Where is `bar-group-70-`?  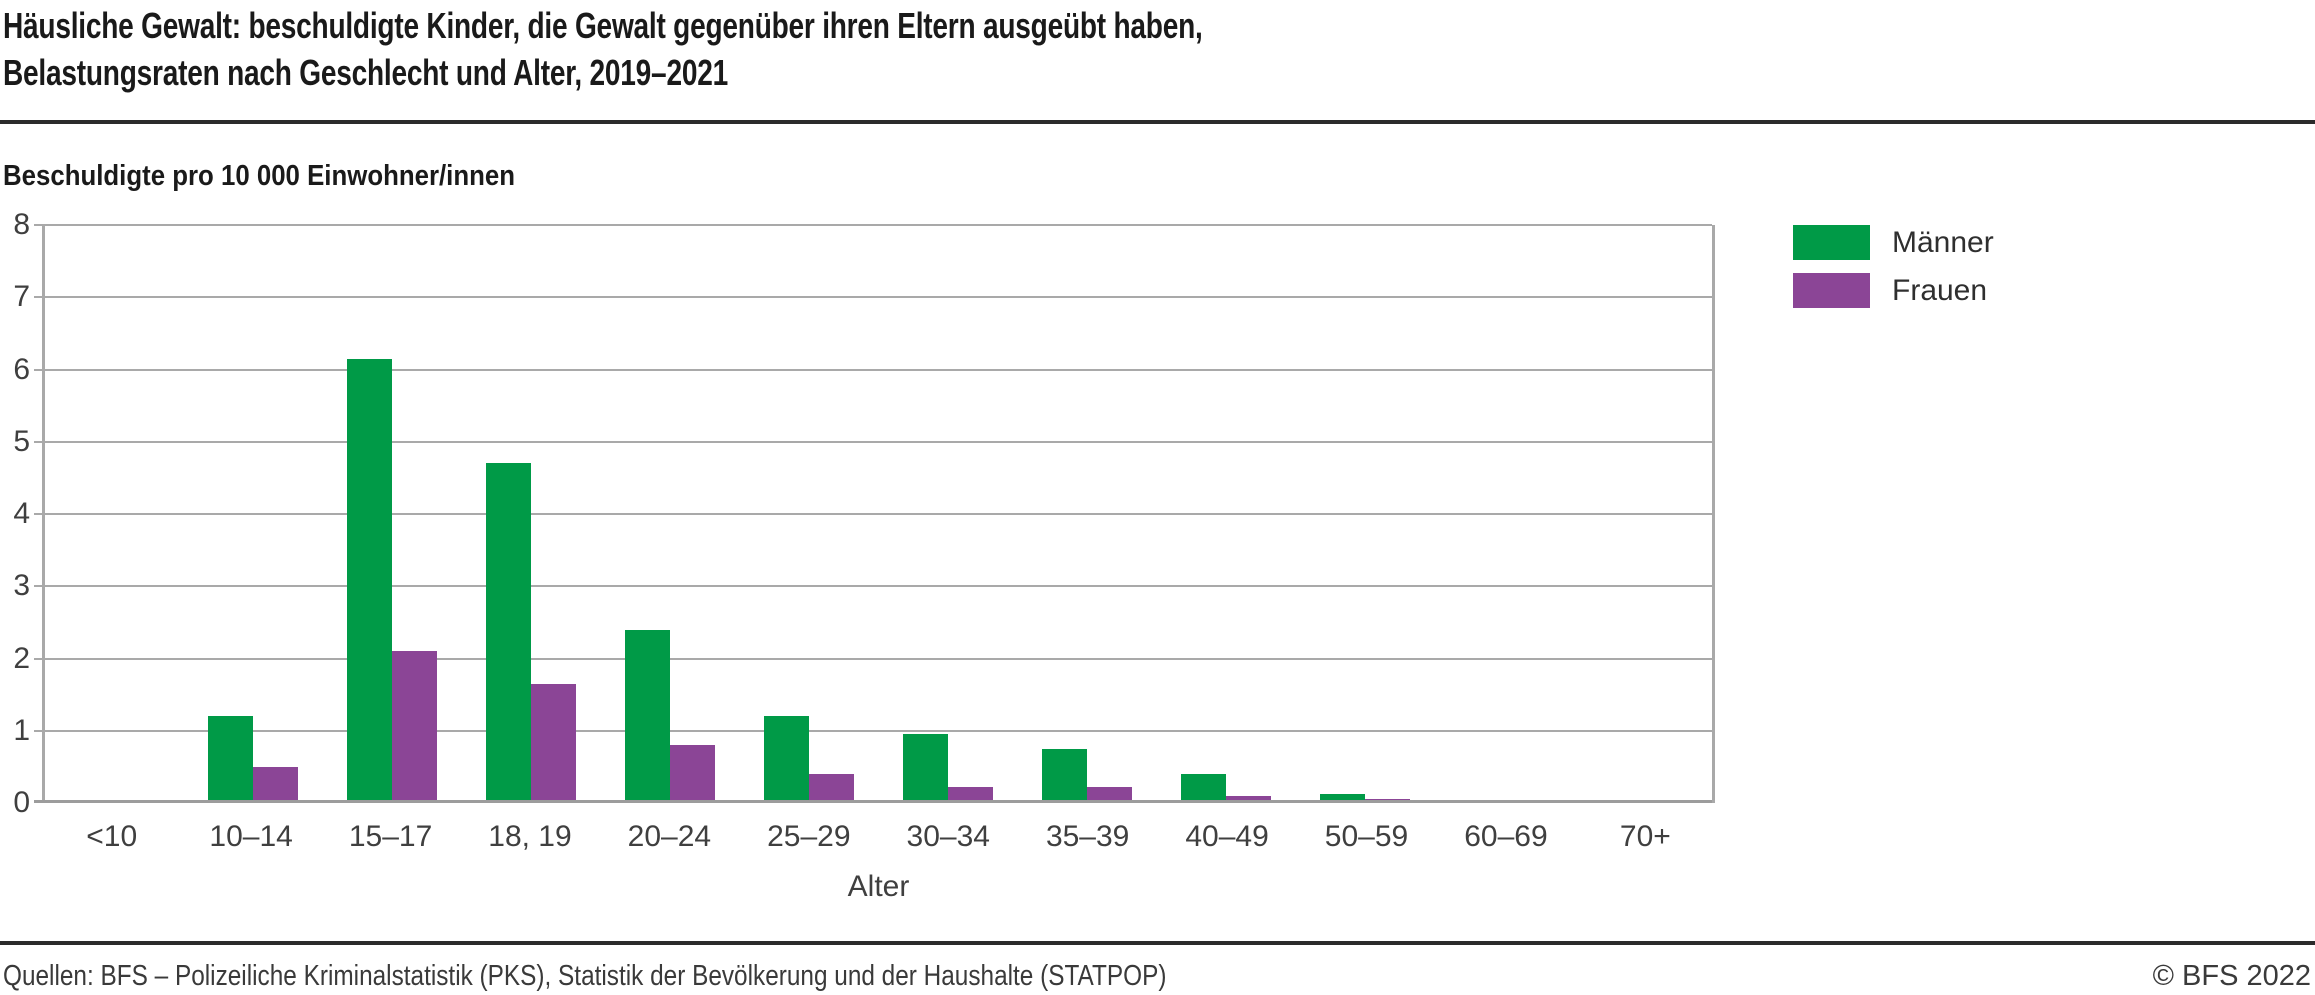 bar-group-70- is located at coordinates (1642, 514).